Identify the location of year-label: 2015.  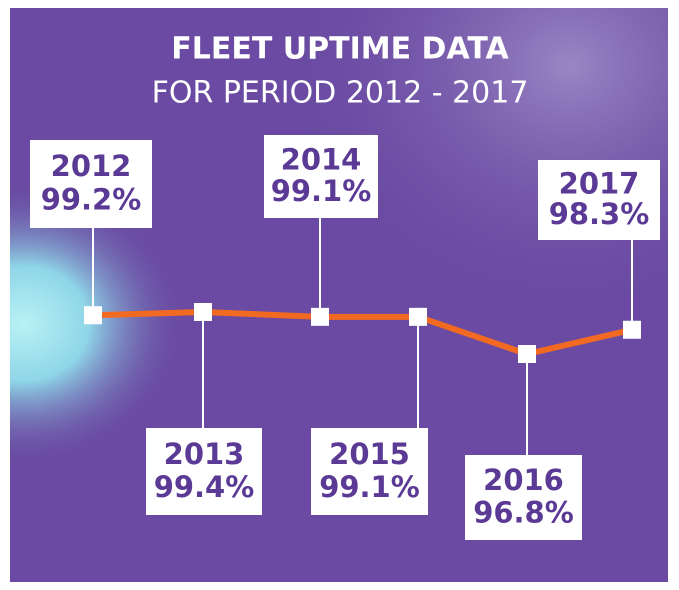
(369, 454).